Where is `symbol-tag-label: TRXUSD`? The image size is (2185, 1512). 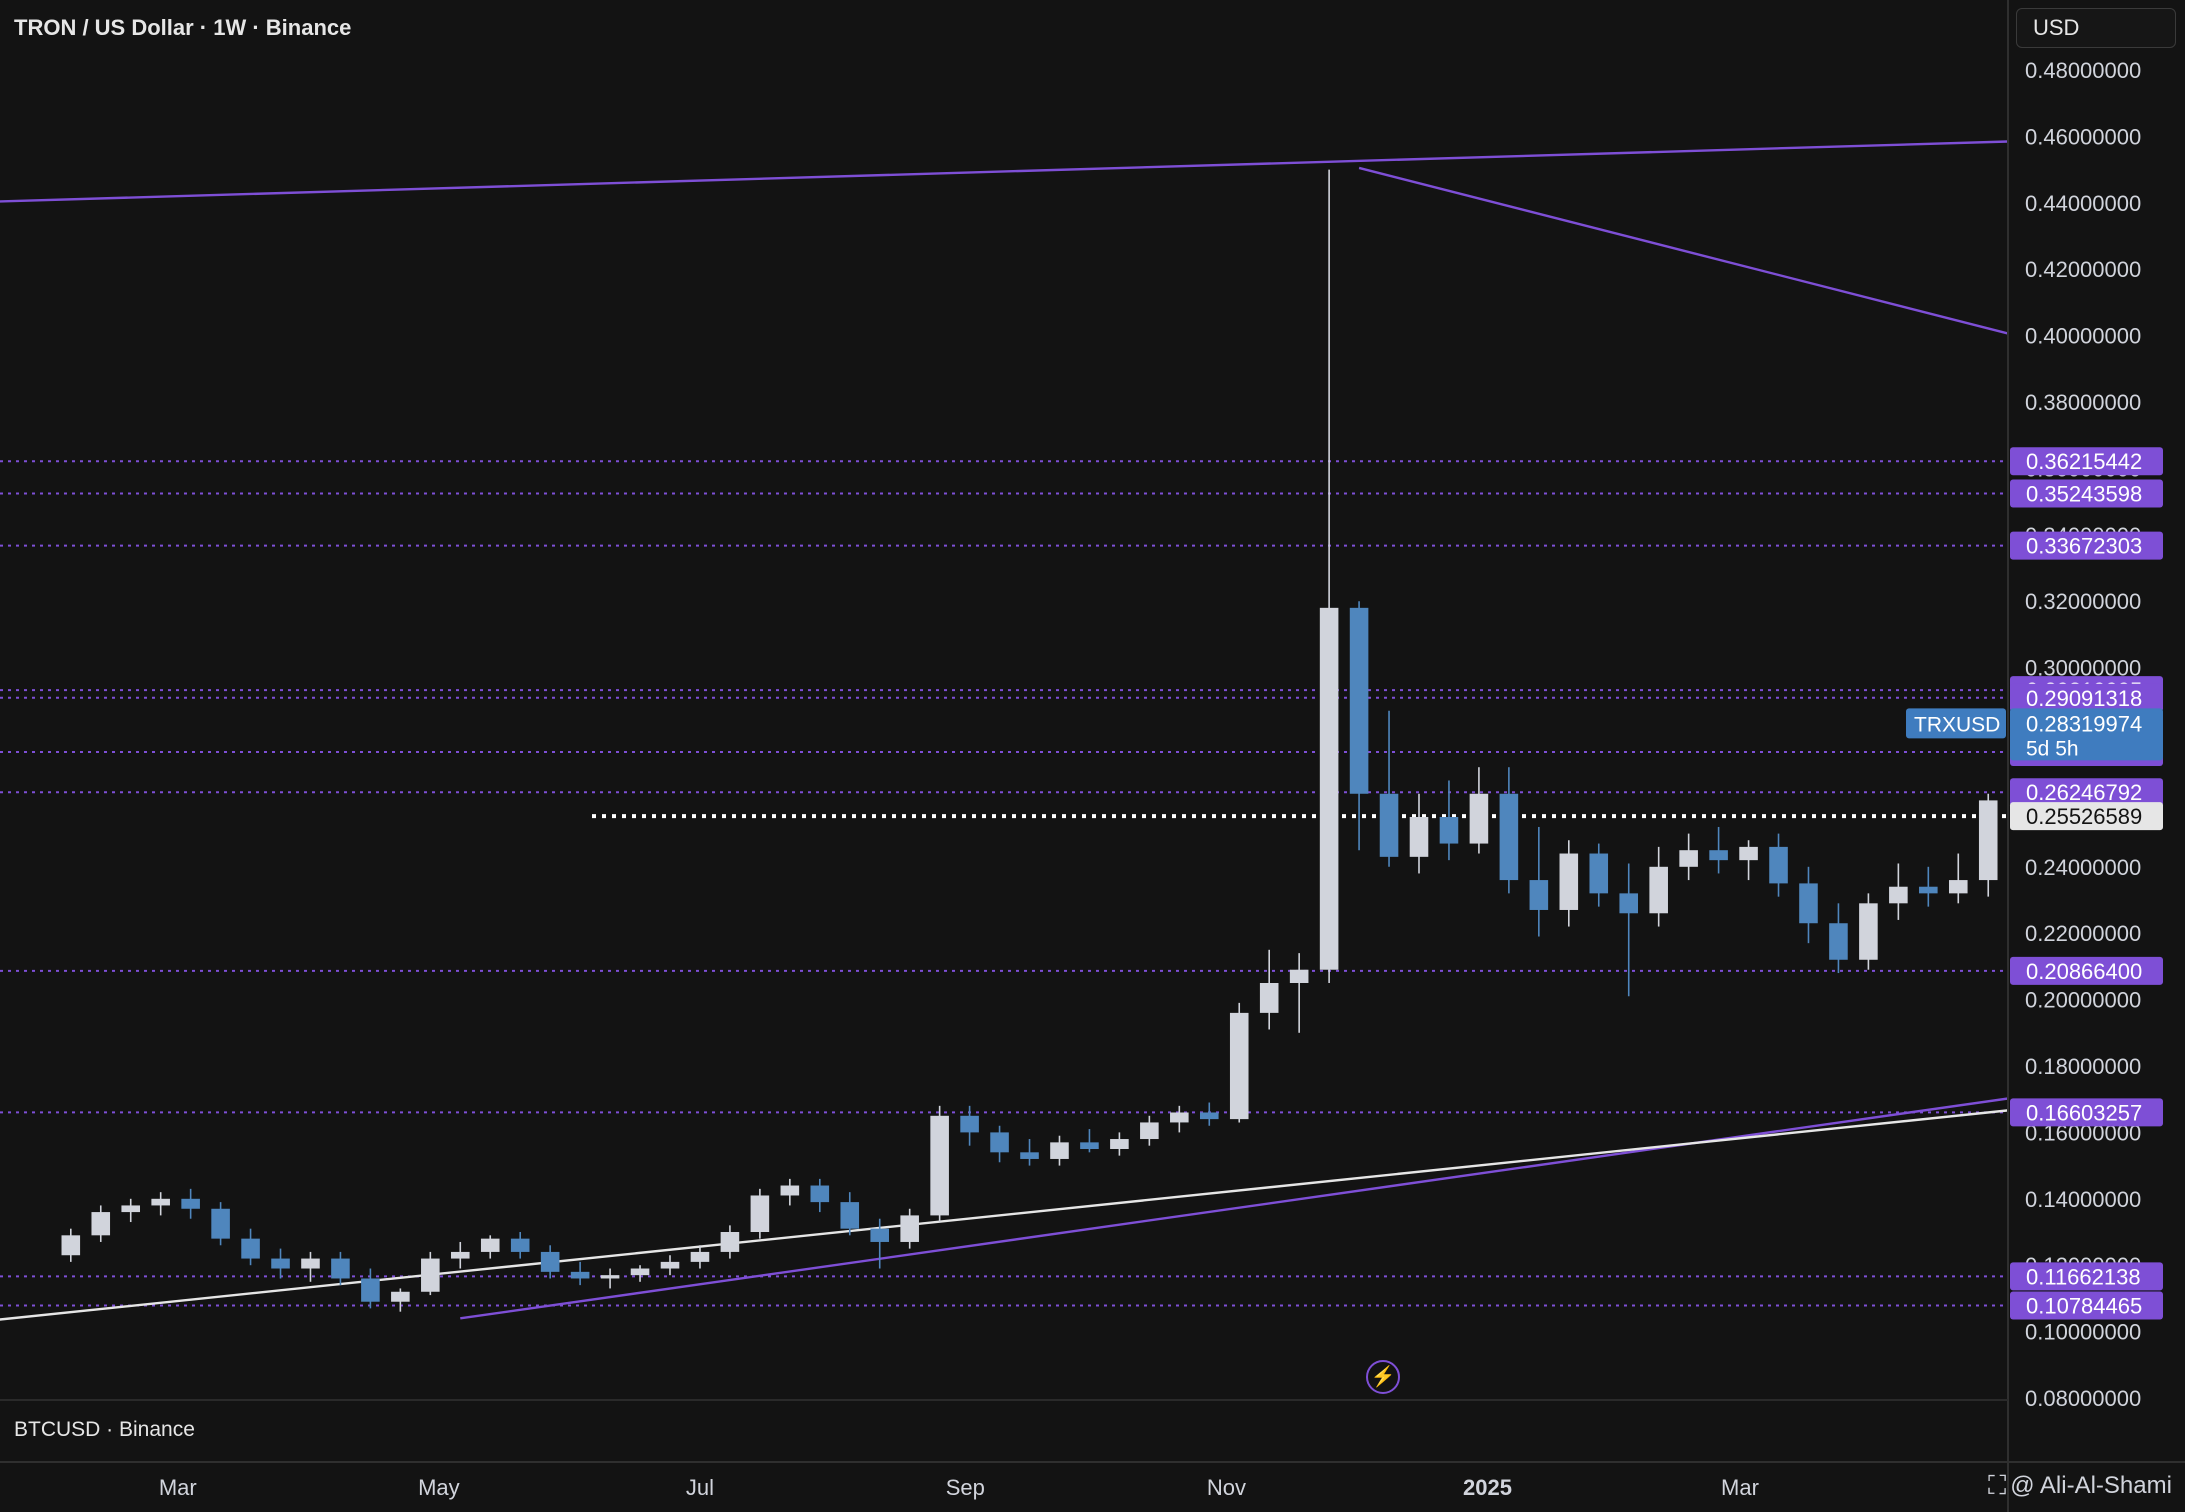
symbol-tag-label: TRXUSD is located at coordinates (1957, 724).